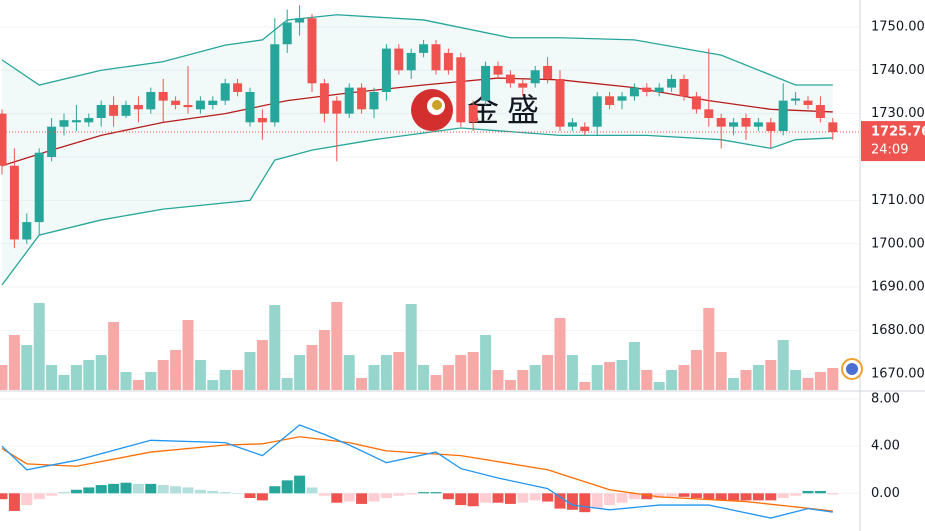 This screenshot has height=531, width=925. I want to click on logo-dot, so click(437, 105).